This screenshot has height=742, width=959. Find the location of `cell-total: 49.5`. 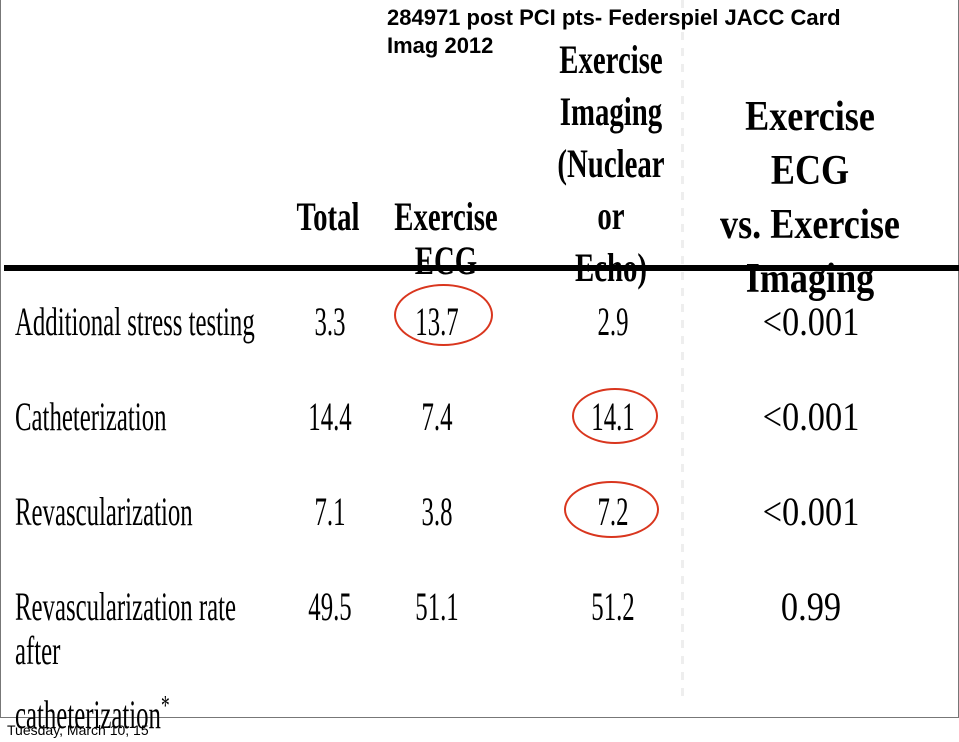

cell-total: 49.5 is located at coordinates (330, 606).